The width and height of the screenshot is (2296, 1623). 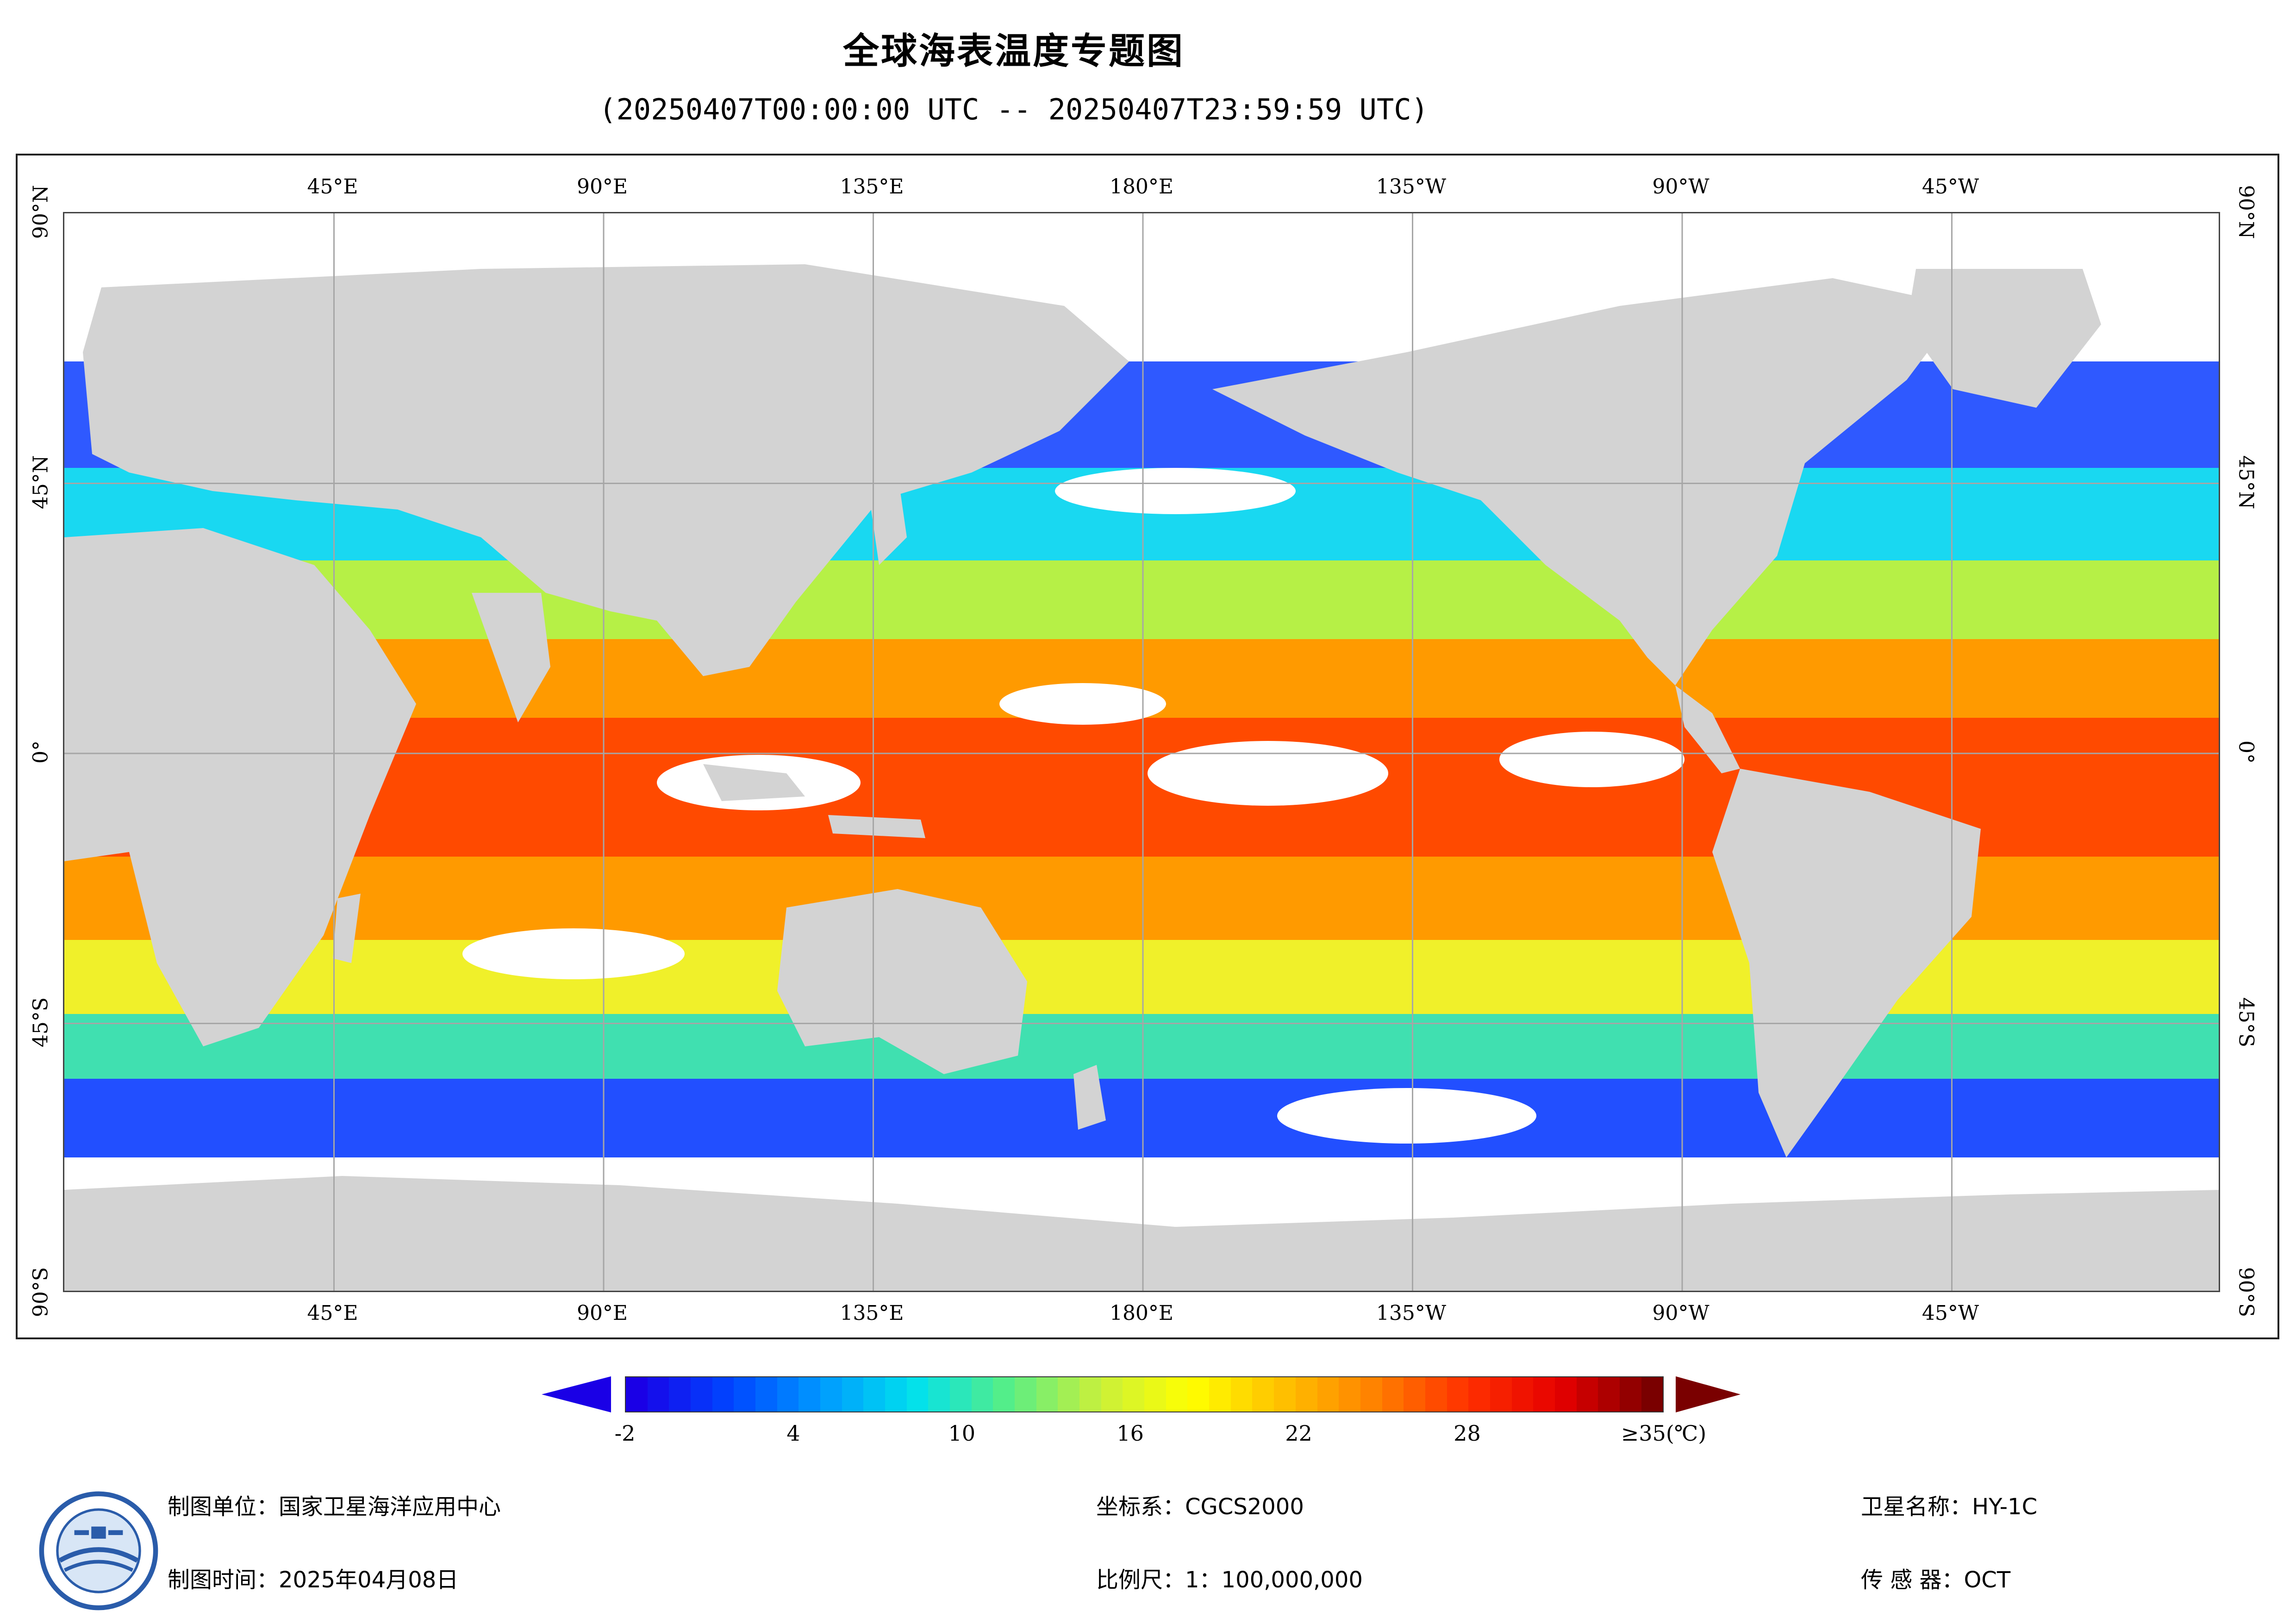 I want to click on sensor-name: 传 感 器：OCT, so click(x=1936, y=1580).